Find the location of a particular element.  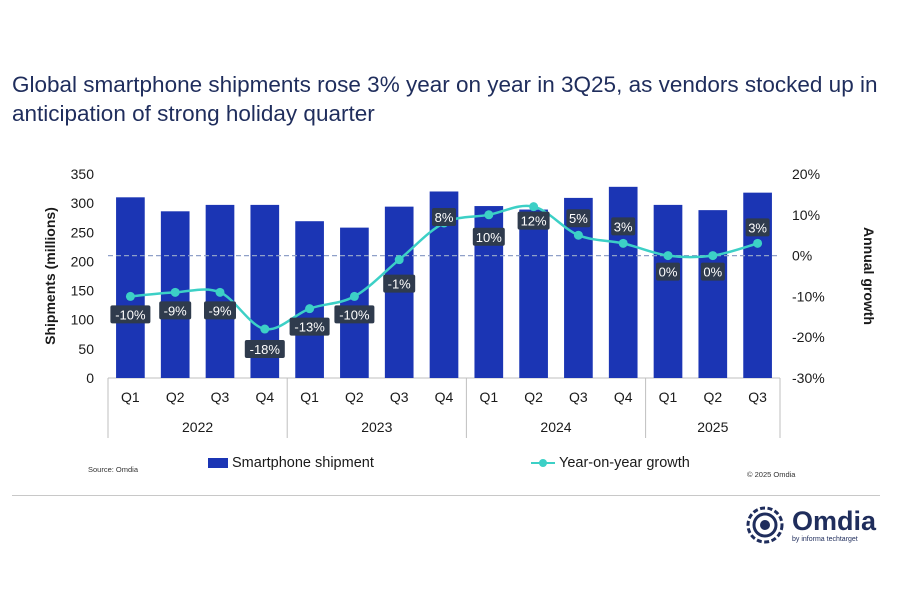

y2-tick-label: 10% is located at coordinates (806, 215).